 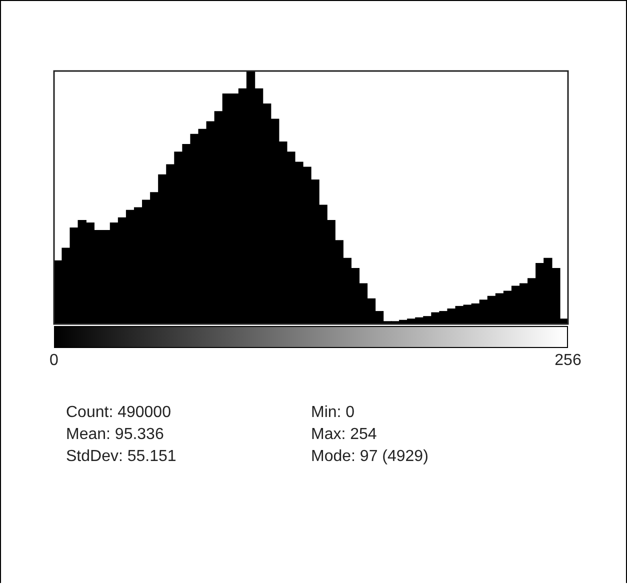 What do you see at coordinates (370, 457) in the screenshot?
I see `text: Mode: 97 (4929)` at bounding box center [370, 457].